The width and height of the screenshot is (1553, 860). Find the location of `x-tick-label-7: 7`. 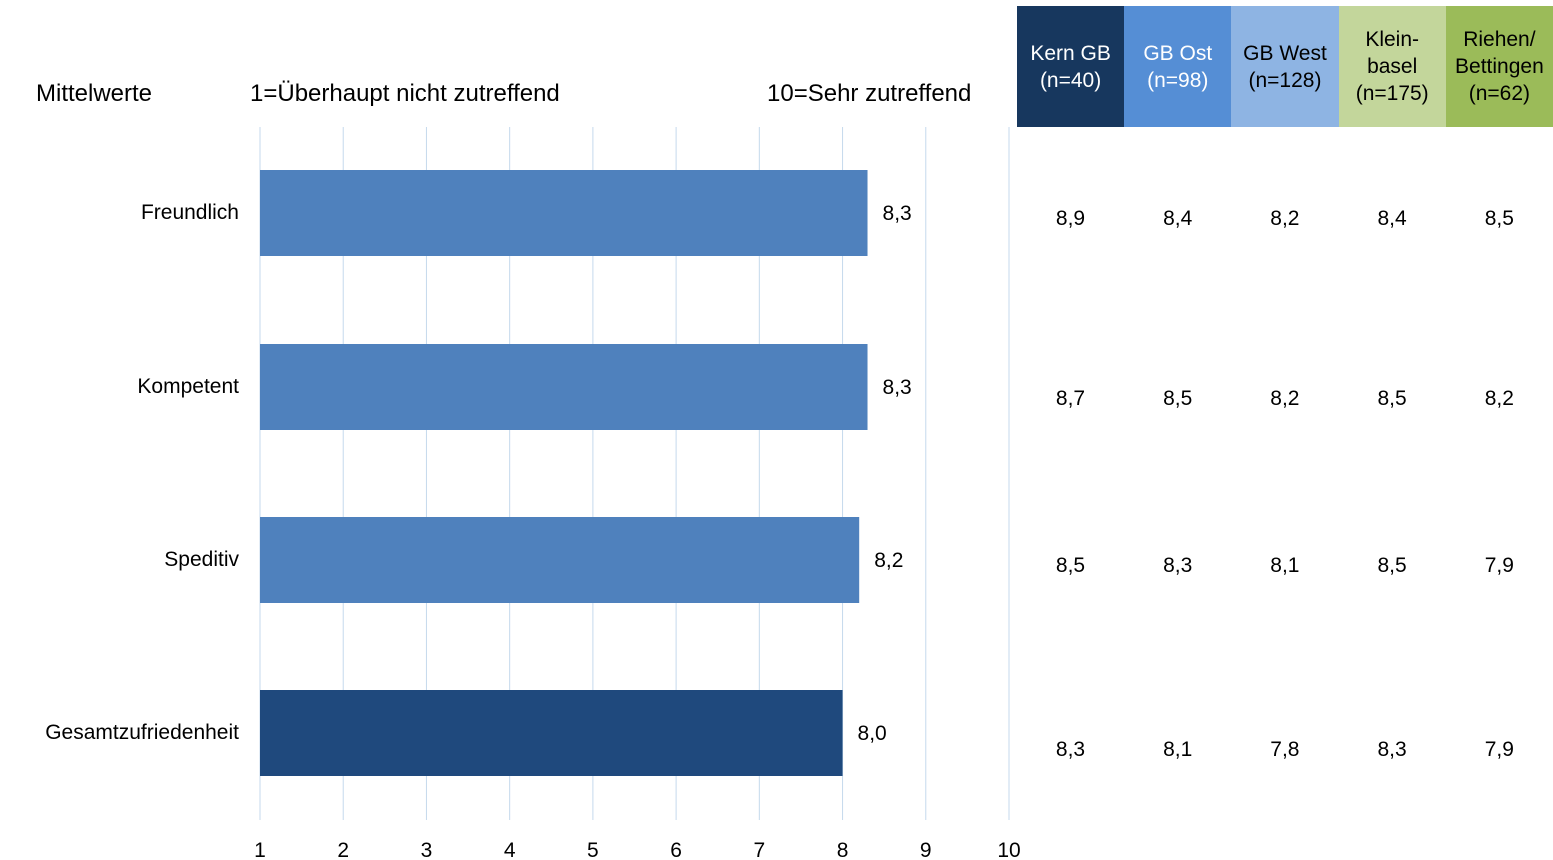

x-tick-label-7: 7 is located at coordinates (759, 849).